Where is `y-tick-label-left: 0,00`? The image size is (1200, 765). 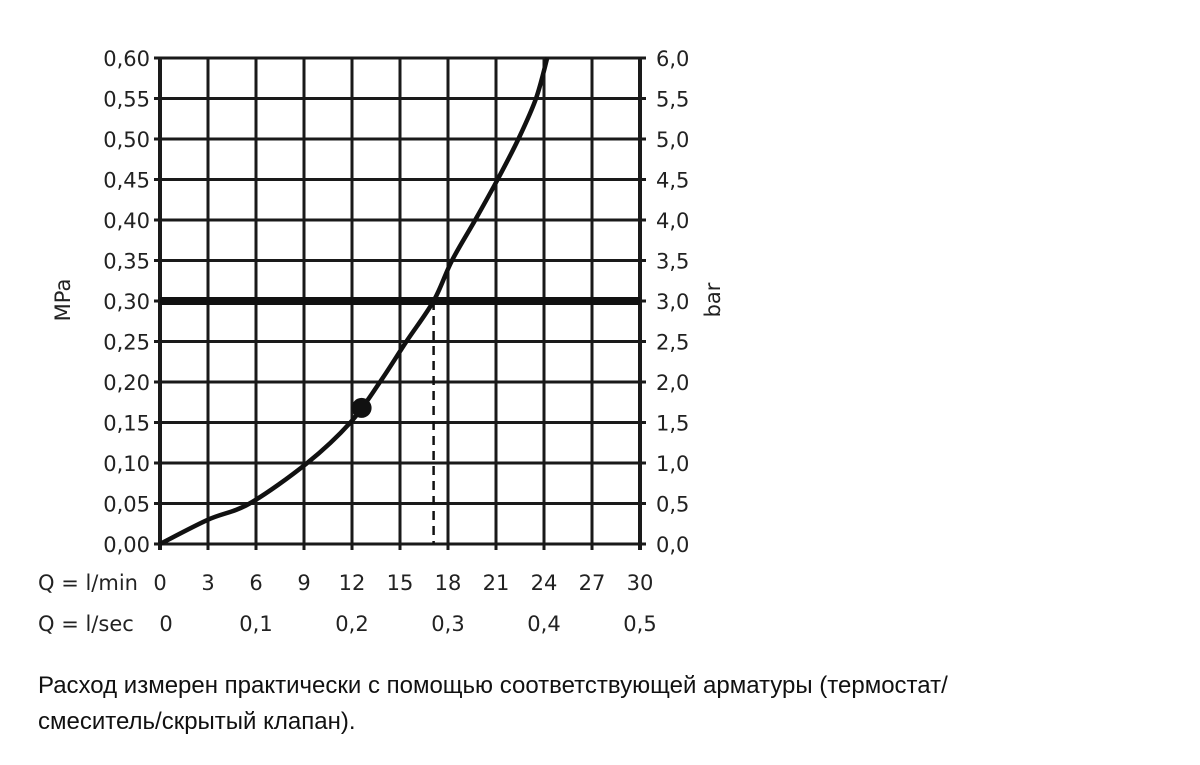 y-tick-label-left: 0,00 is located at coordinates (126, 545).